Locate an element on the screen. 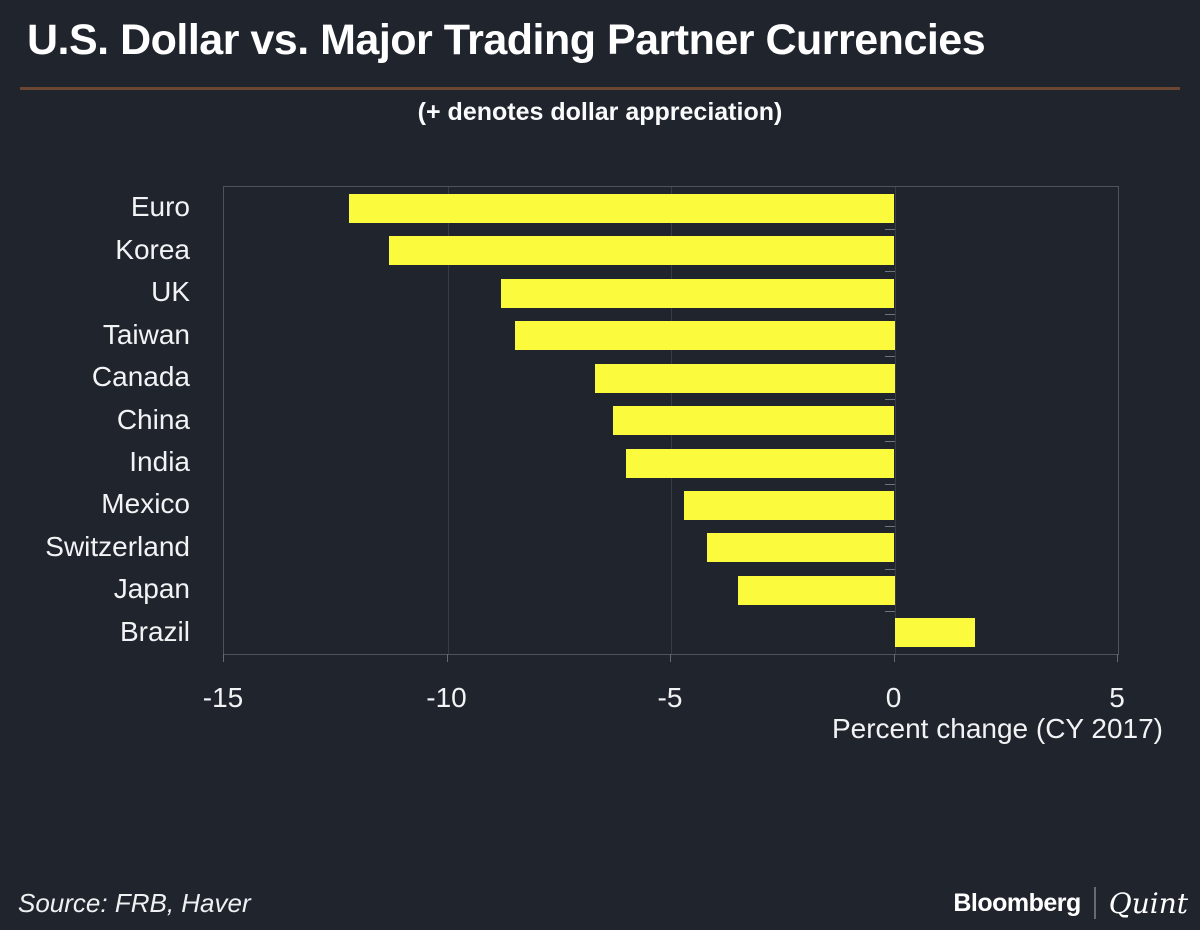  category-label-canada: Canada is located at coordinates (140, 377).